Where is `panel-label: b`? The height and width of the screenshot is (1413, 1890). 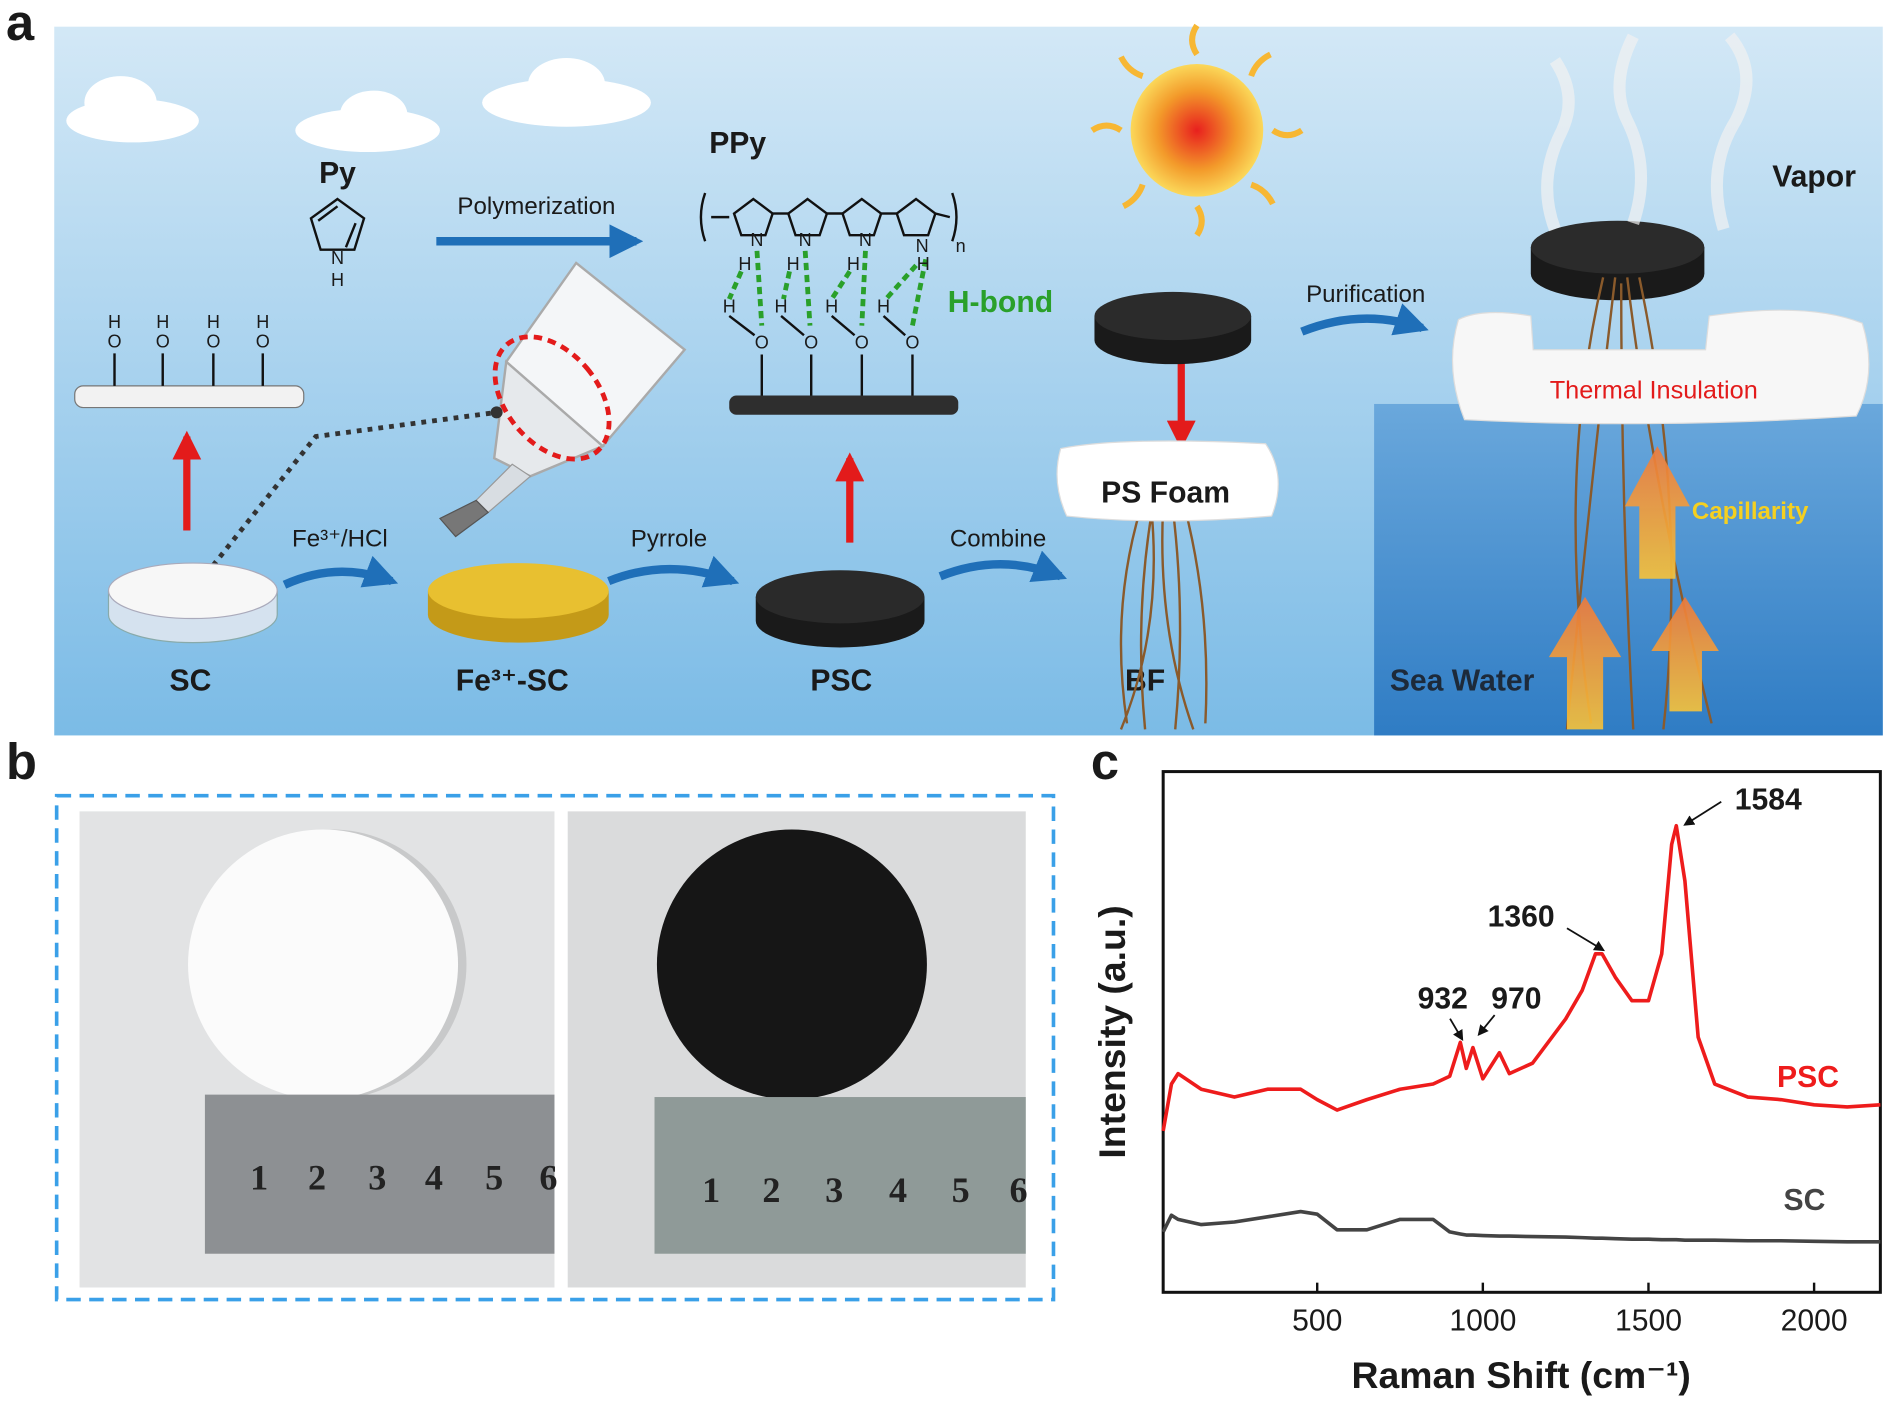
panel-label: b is located at coordinates (21, 761).